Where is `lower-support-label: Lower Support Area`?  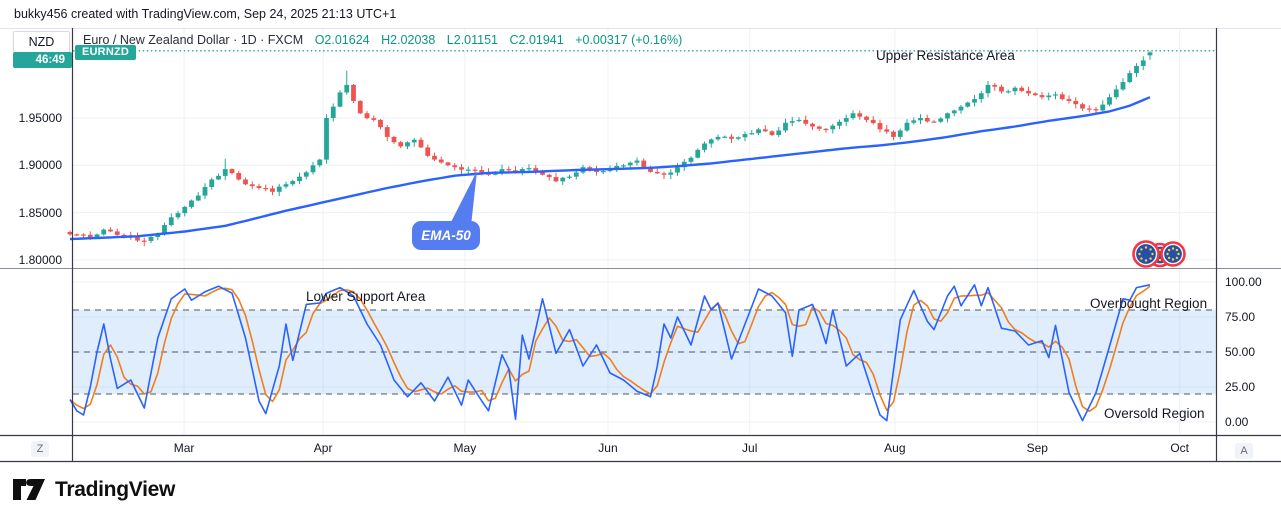 lower-support-label: Lower Support Area is located at coordinates (366, 296).